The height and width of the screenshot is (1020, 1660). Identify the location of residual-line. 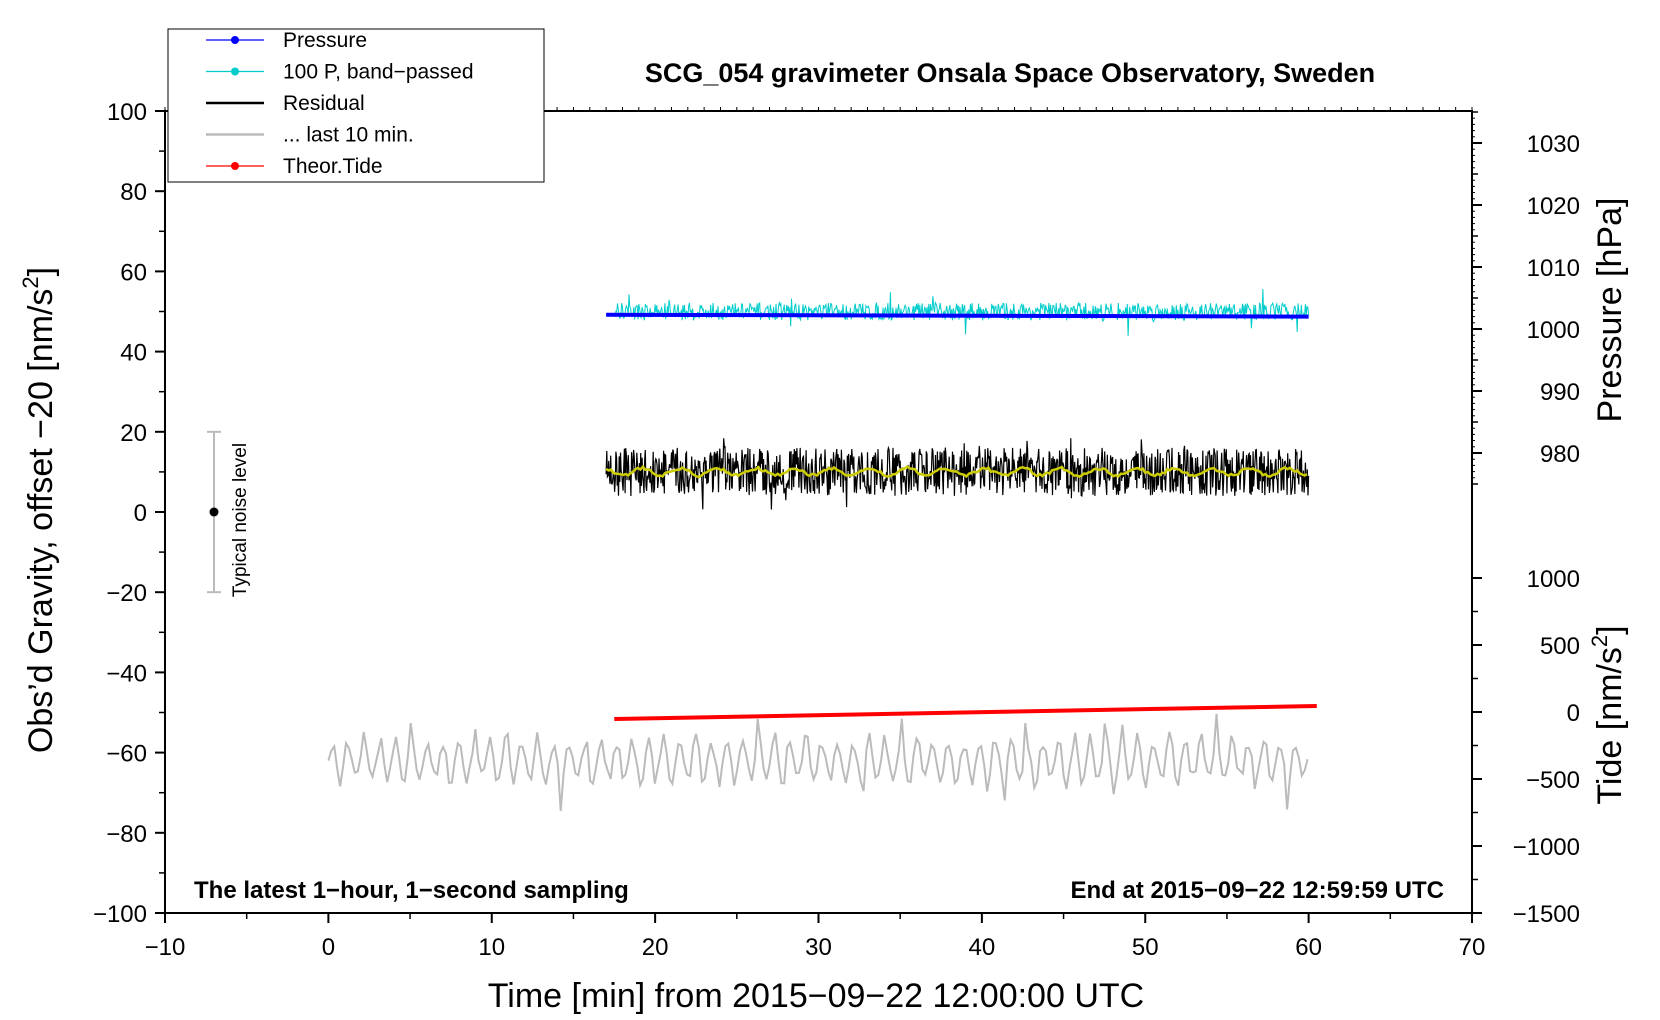
(957, 474).